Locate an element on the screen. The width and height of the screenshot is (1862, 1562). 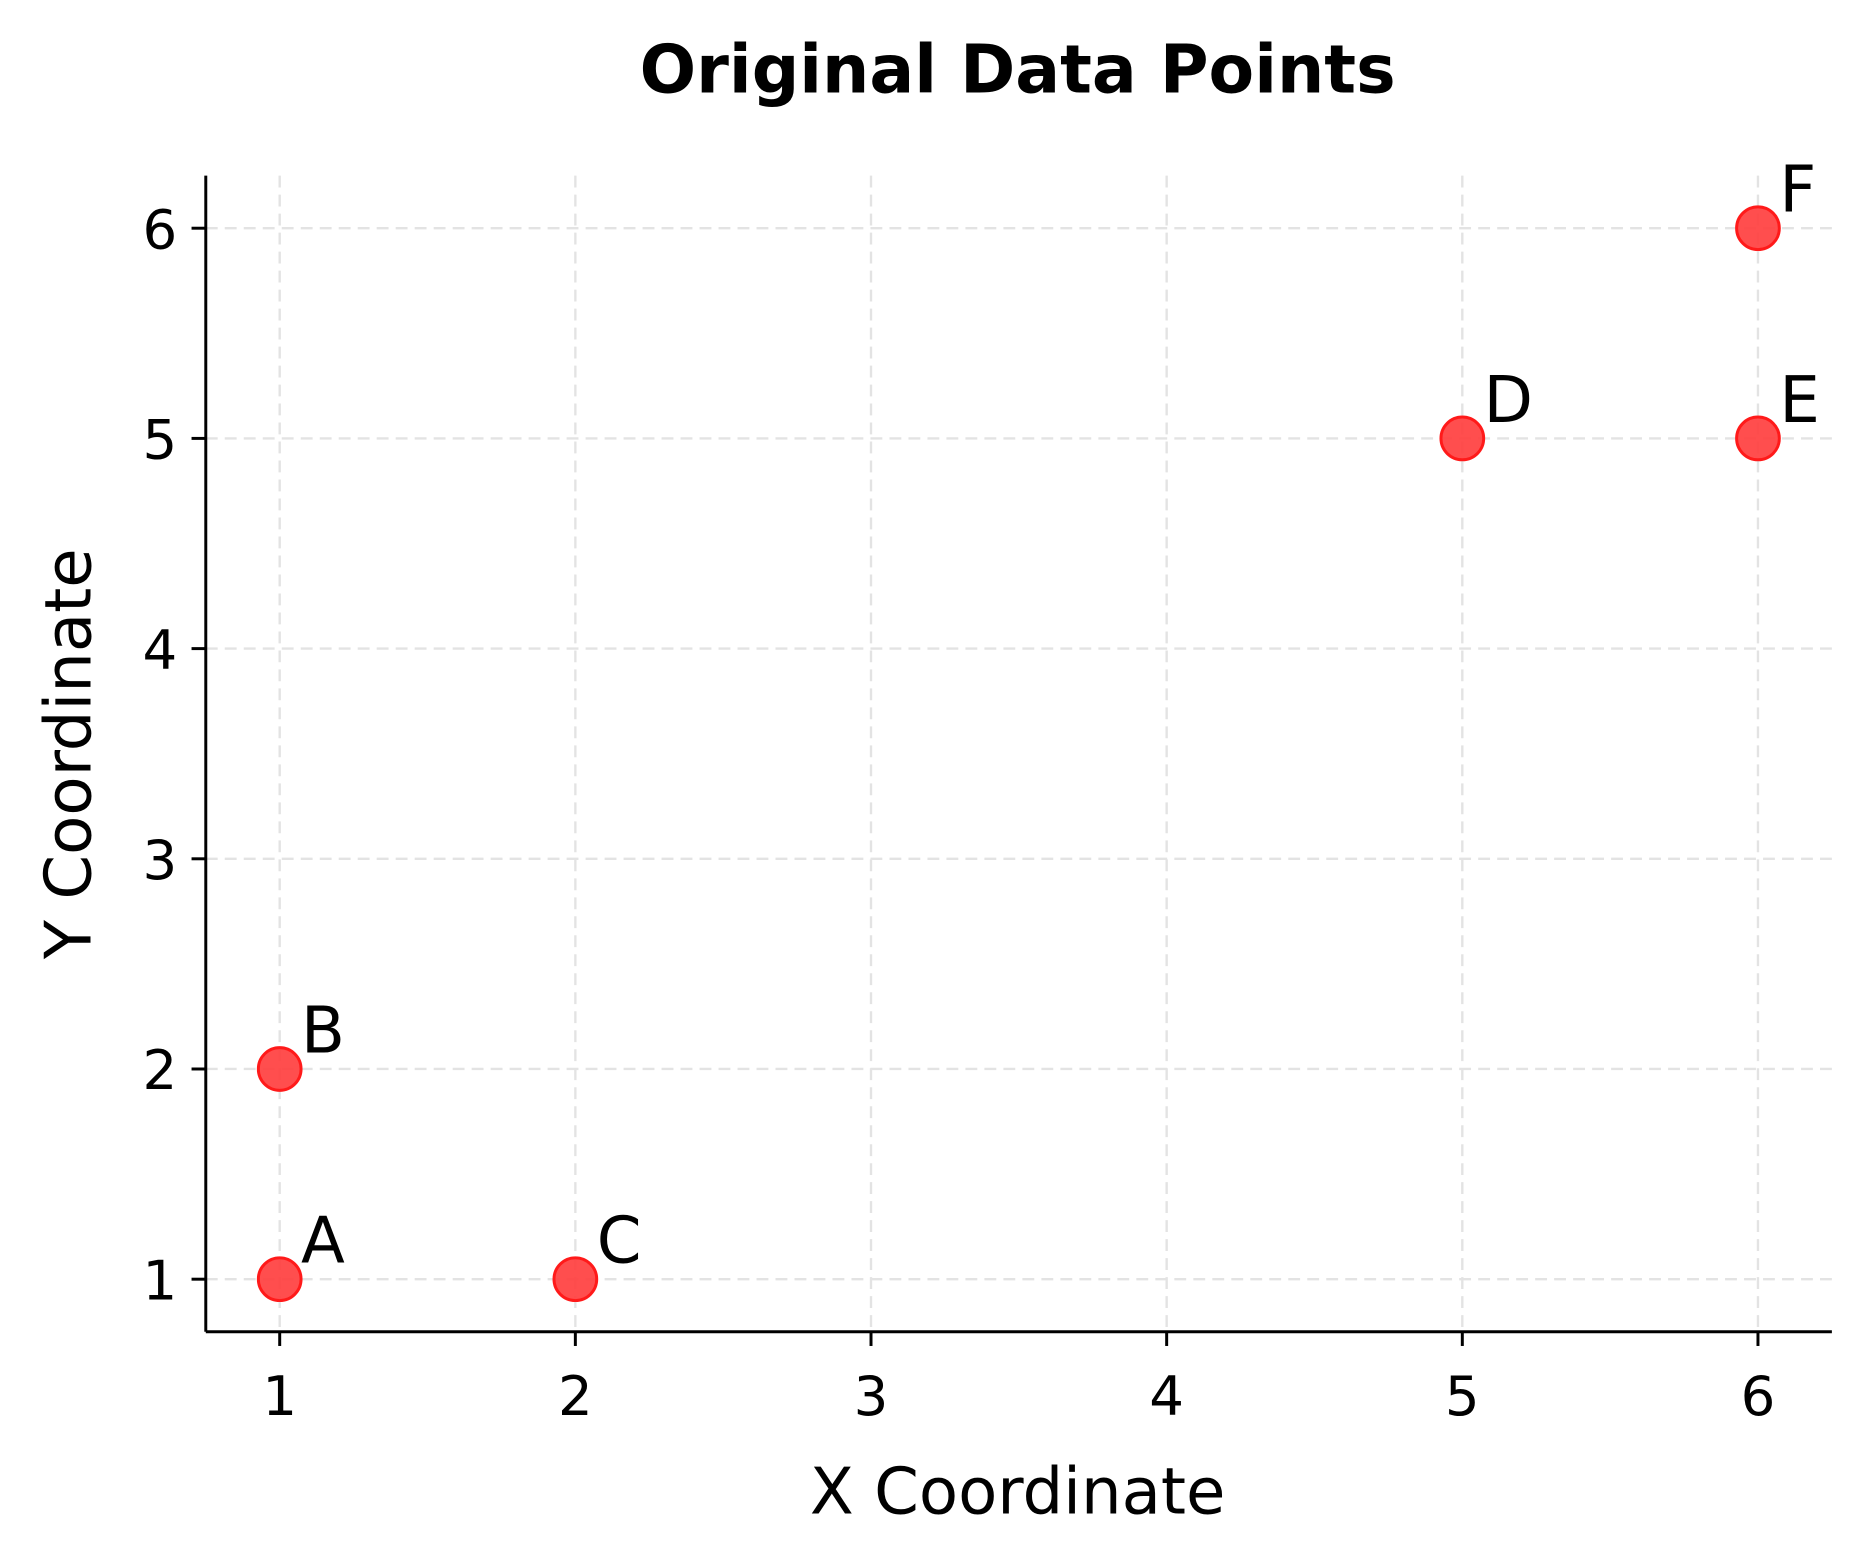
x-tick-label: 1 is located at coordinates (279, 1396).